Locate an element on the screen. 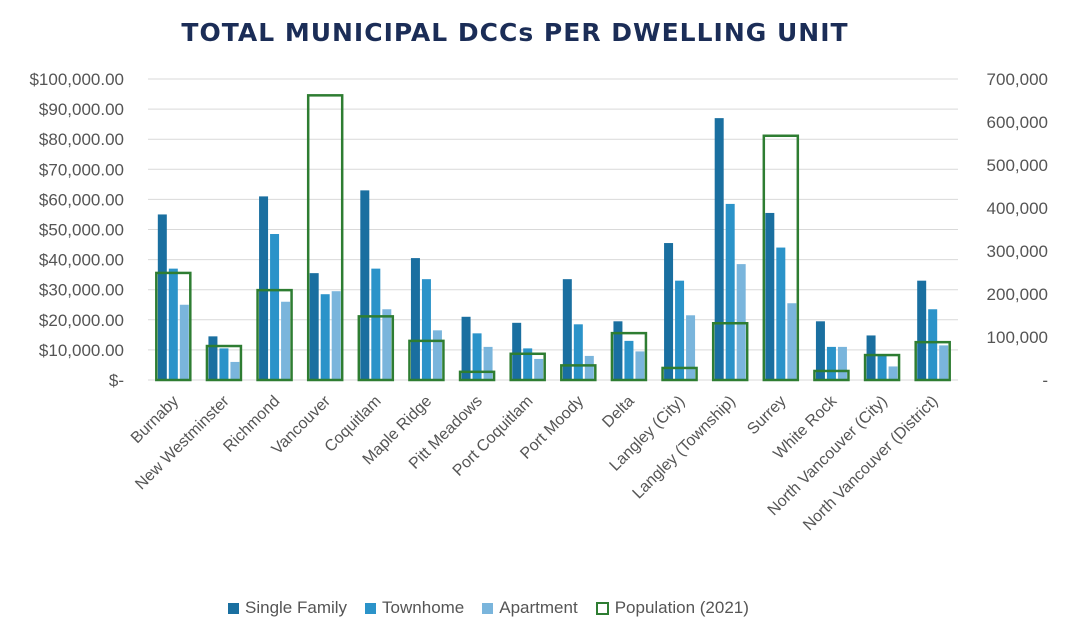  y-left-tick-label: $60,000.00 is located at coordinates (81, 199).